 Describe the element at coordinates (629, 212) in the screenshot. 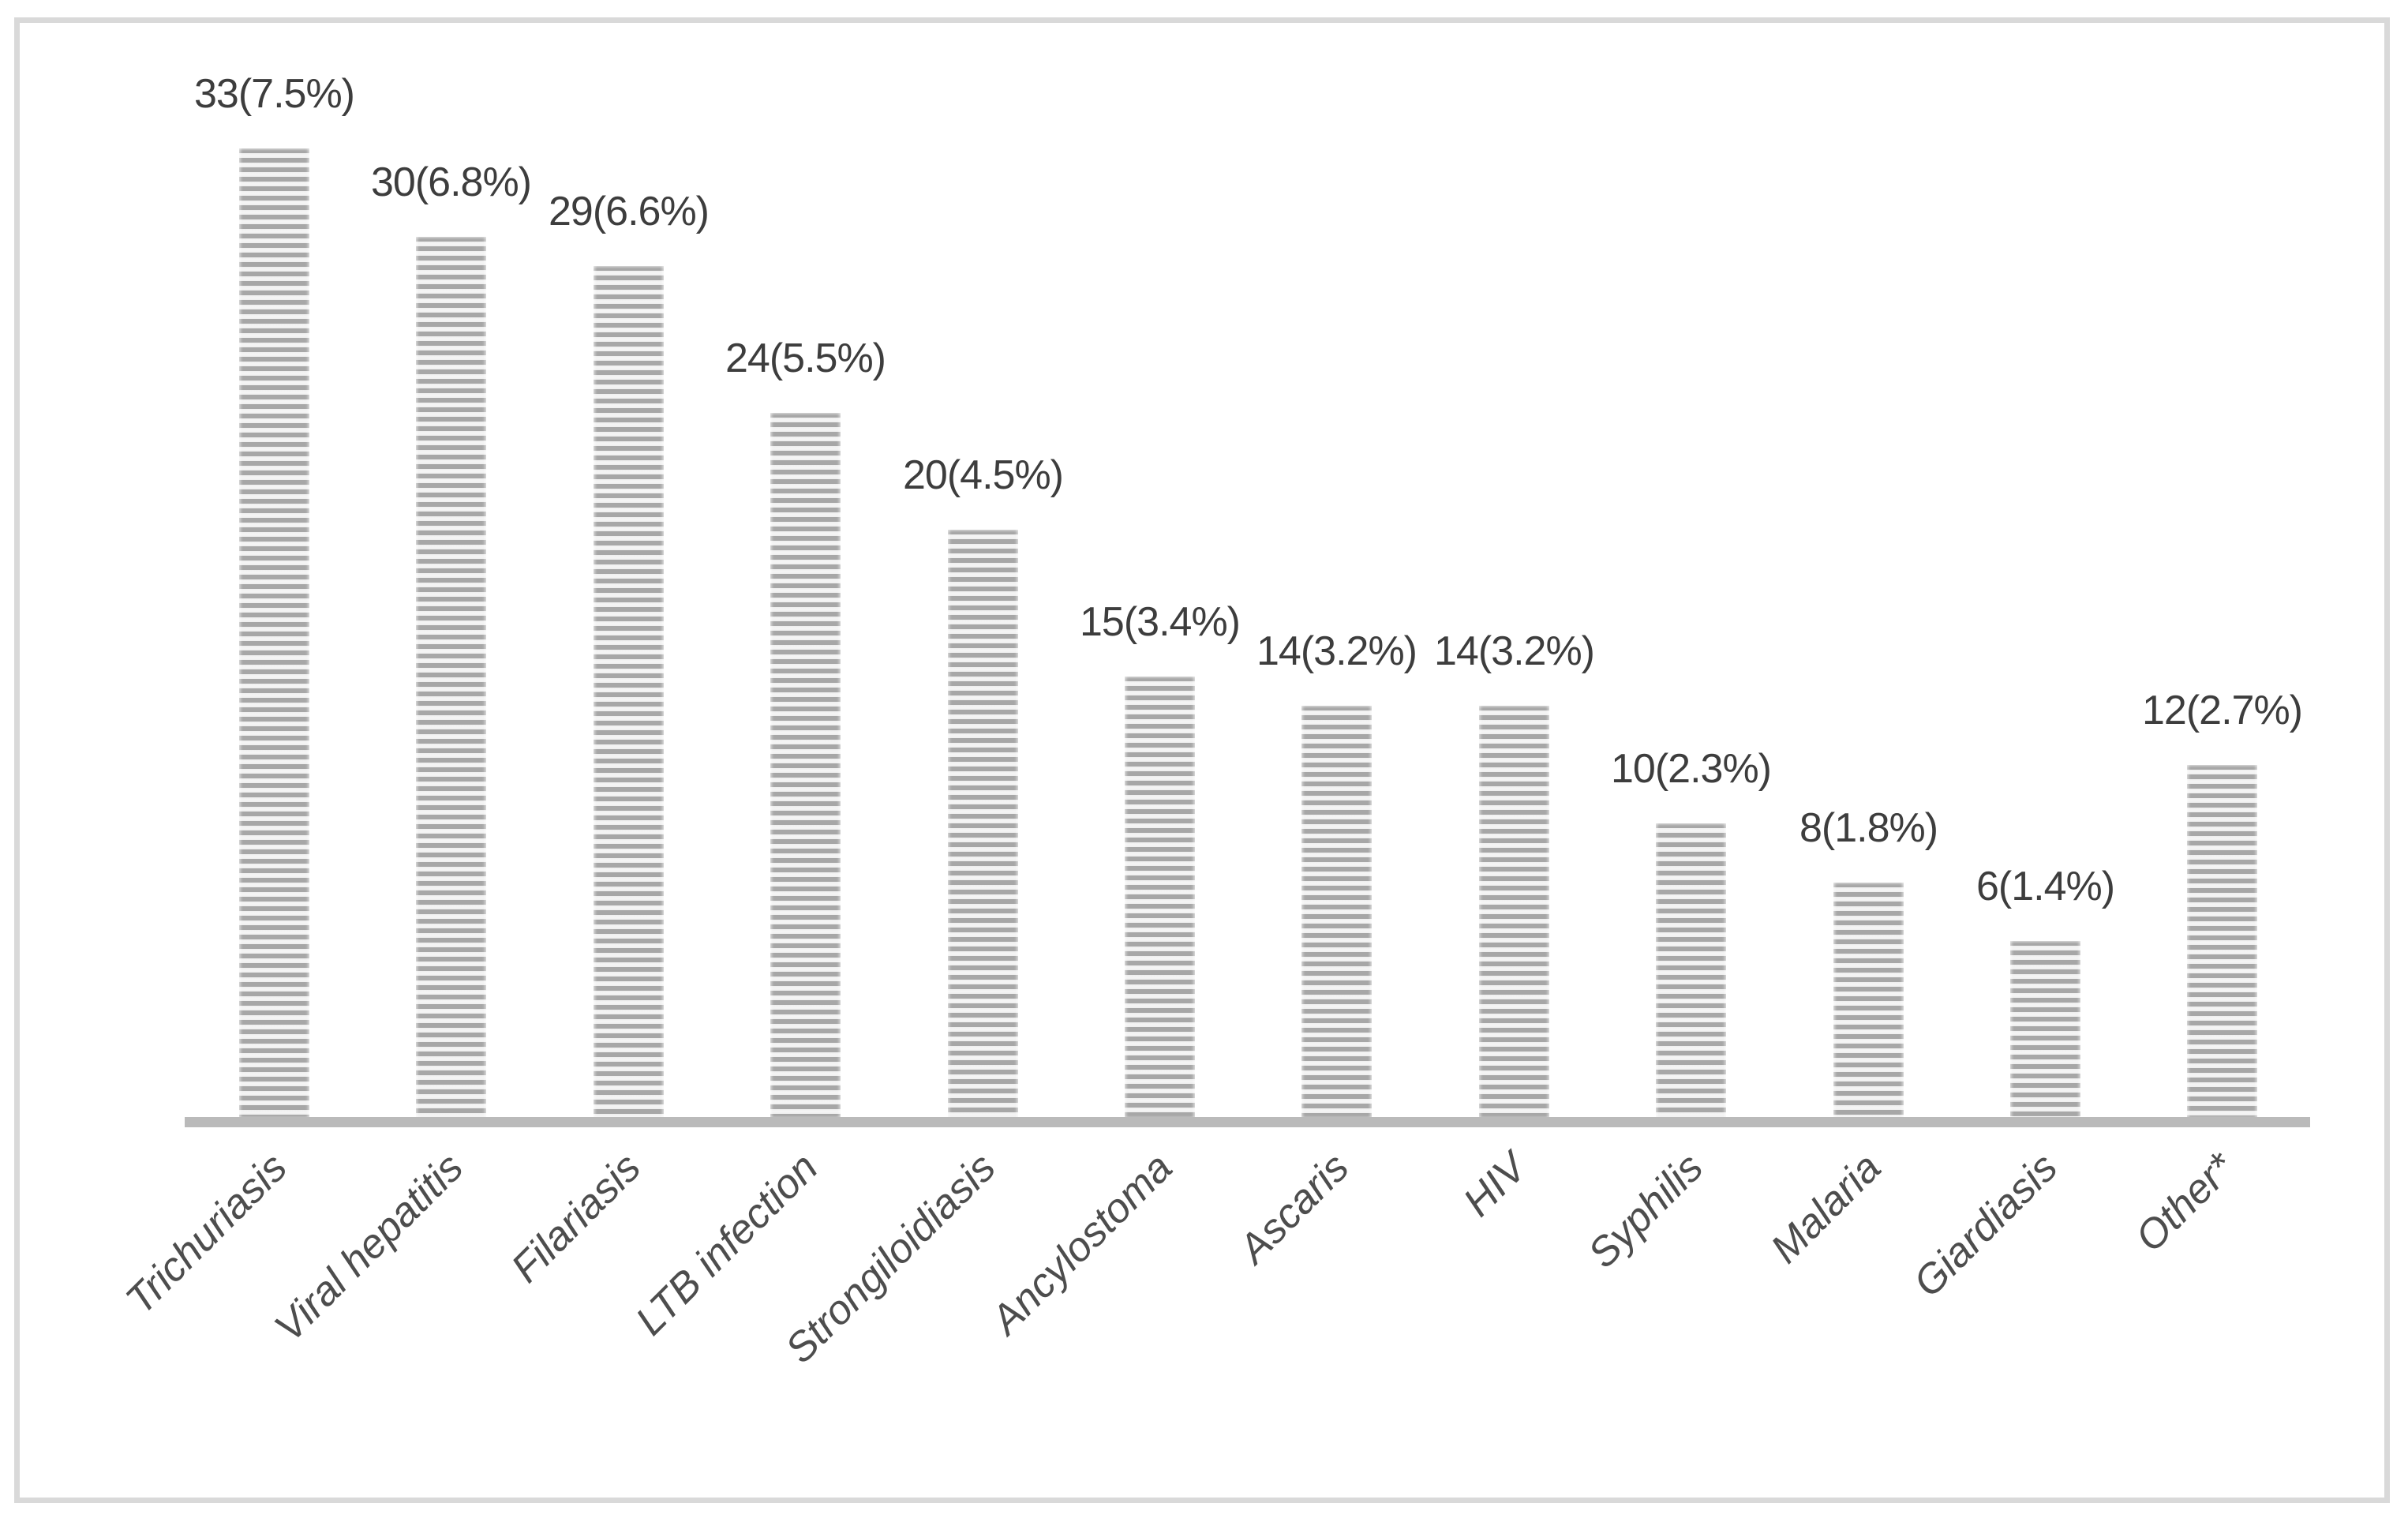

I see `value-label-filariasis: 29(6.6%)` at that location.